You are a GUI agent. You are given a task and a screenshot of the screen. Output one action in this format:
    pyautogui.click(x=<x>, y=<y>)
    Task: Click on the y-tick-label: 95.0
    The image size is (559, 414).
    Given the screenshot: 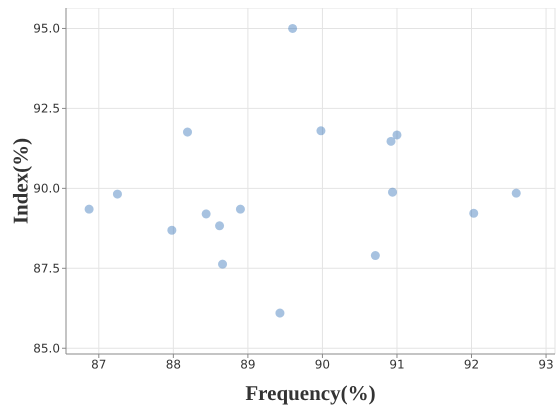 What is the action you would take?
    pyautogui.click(x=46, y=29)
    